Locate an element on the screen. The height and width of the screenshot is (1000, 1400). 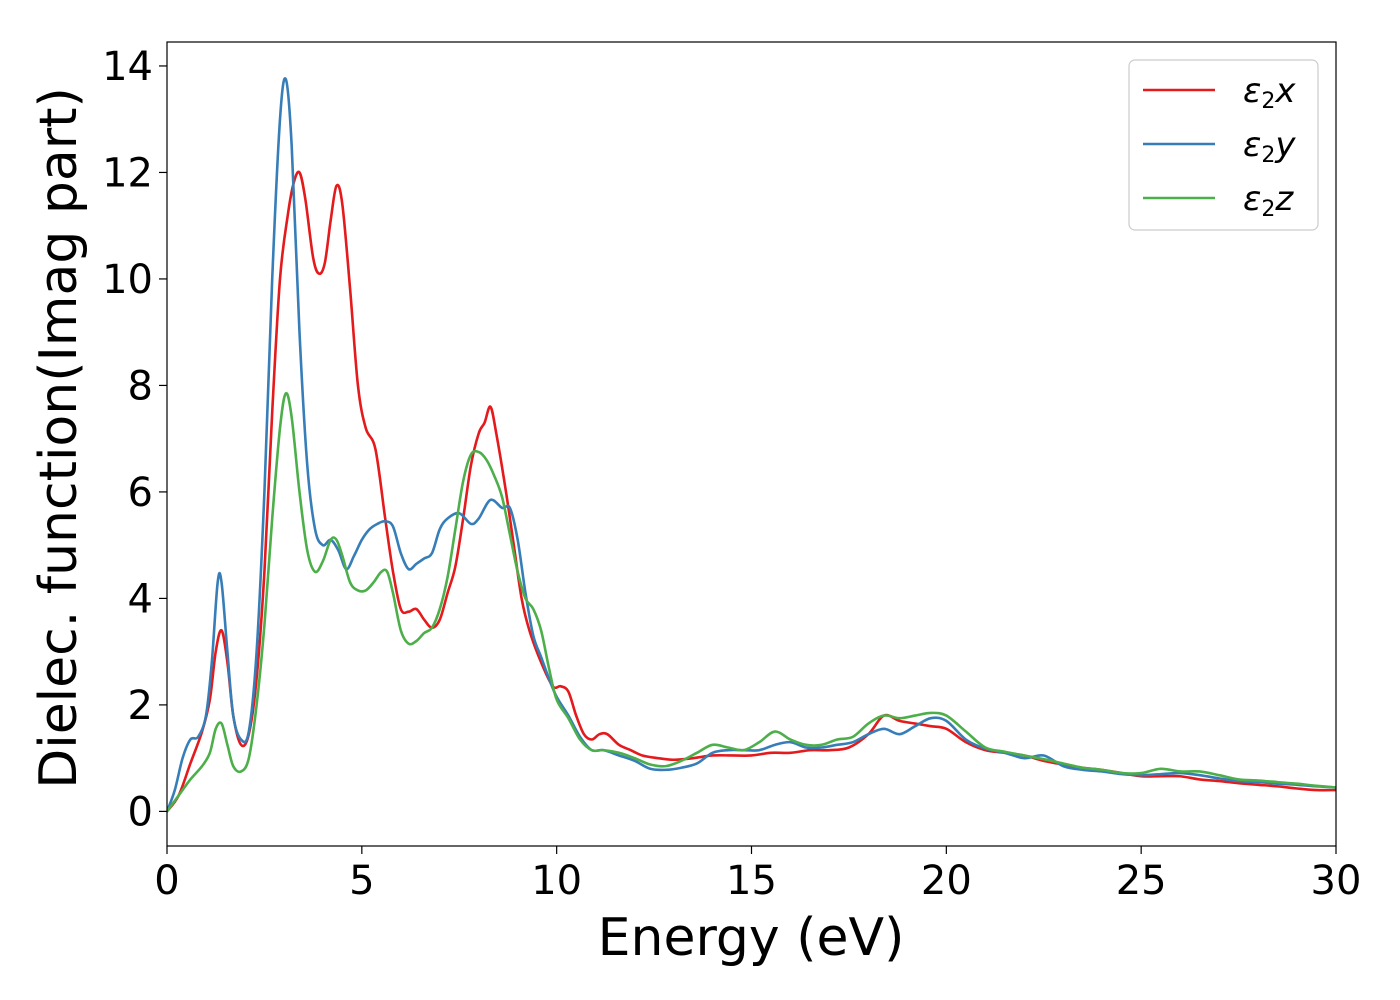
legend-box is located at coordinates (1223, 145).